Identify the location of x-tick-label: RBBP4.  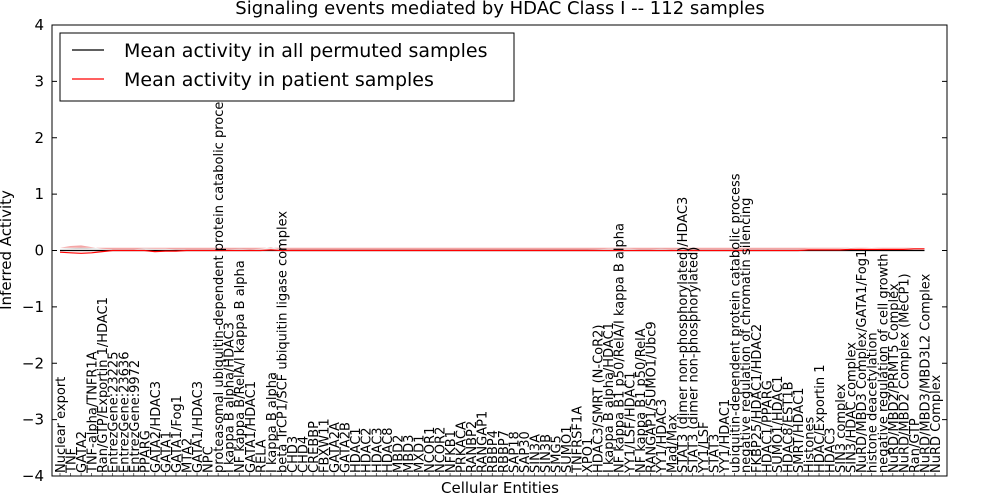
(493, 451).